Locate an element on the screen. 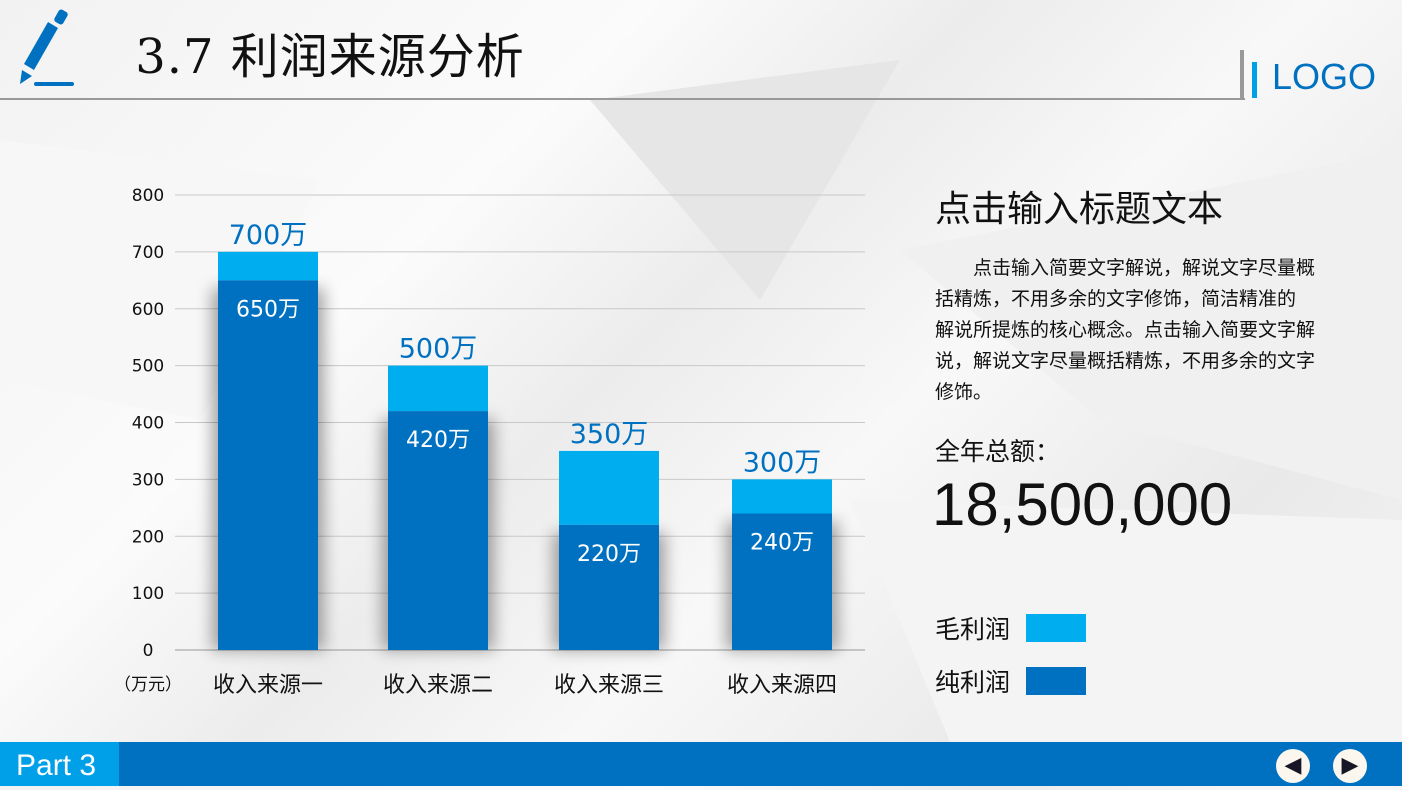  y-tick-label: 700 is located at coordinates (148, 253).